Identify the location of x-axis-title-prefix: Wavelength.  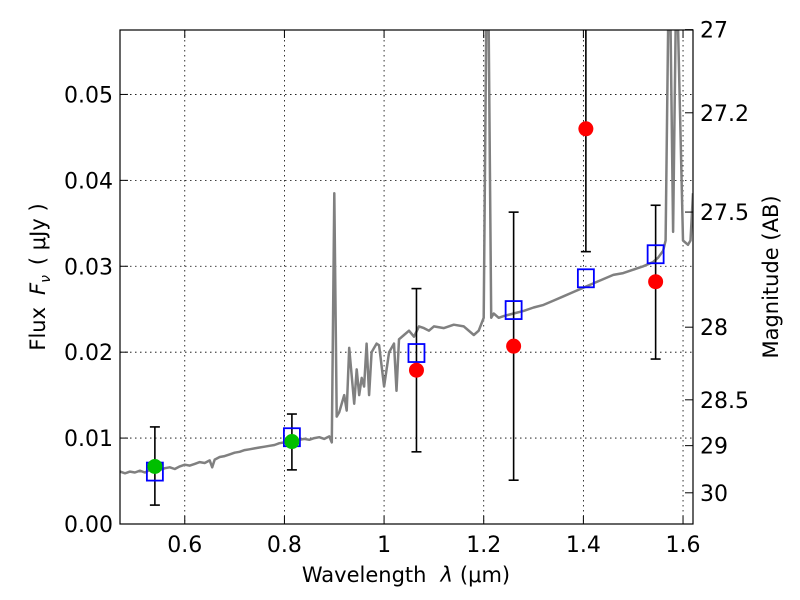
(364, 575).